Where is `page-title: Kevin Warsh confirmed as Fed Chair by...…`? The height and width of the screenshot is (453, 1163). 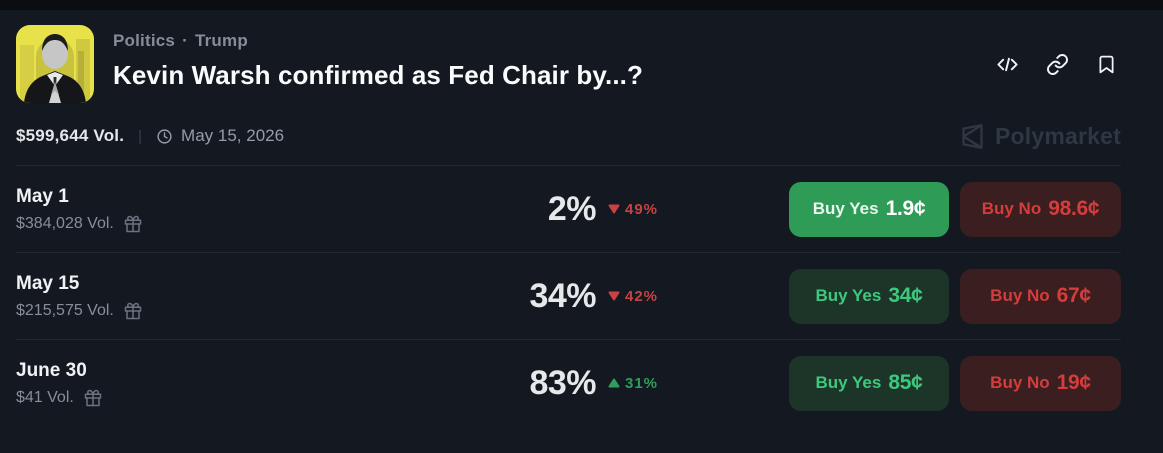 page-title: Kevin Warsh confirmed as Fed Chair by...… is located at coordinates (378, 75).